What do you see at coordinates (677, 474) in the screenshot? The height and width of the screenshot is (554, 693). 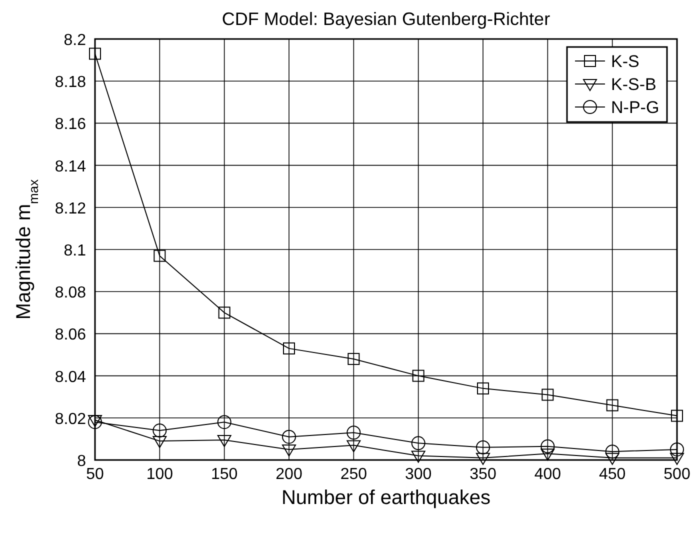 I see `x-tick-label: 500` at bounding box center [677, 474].